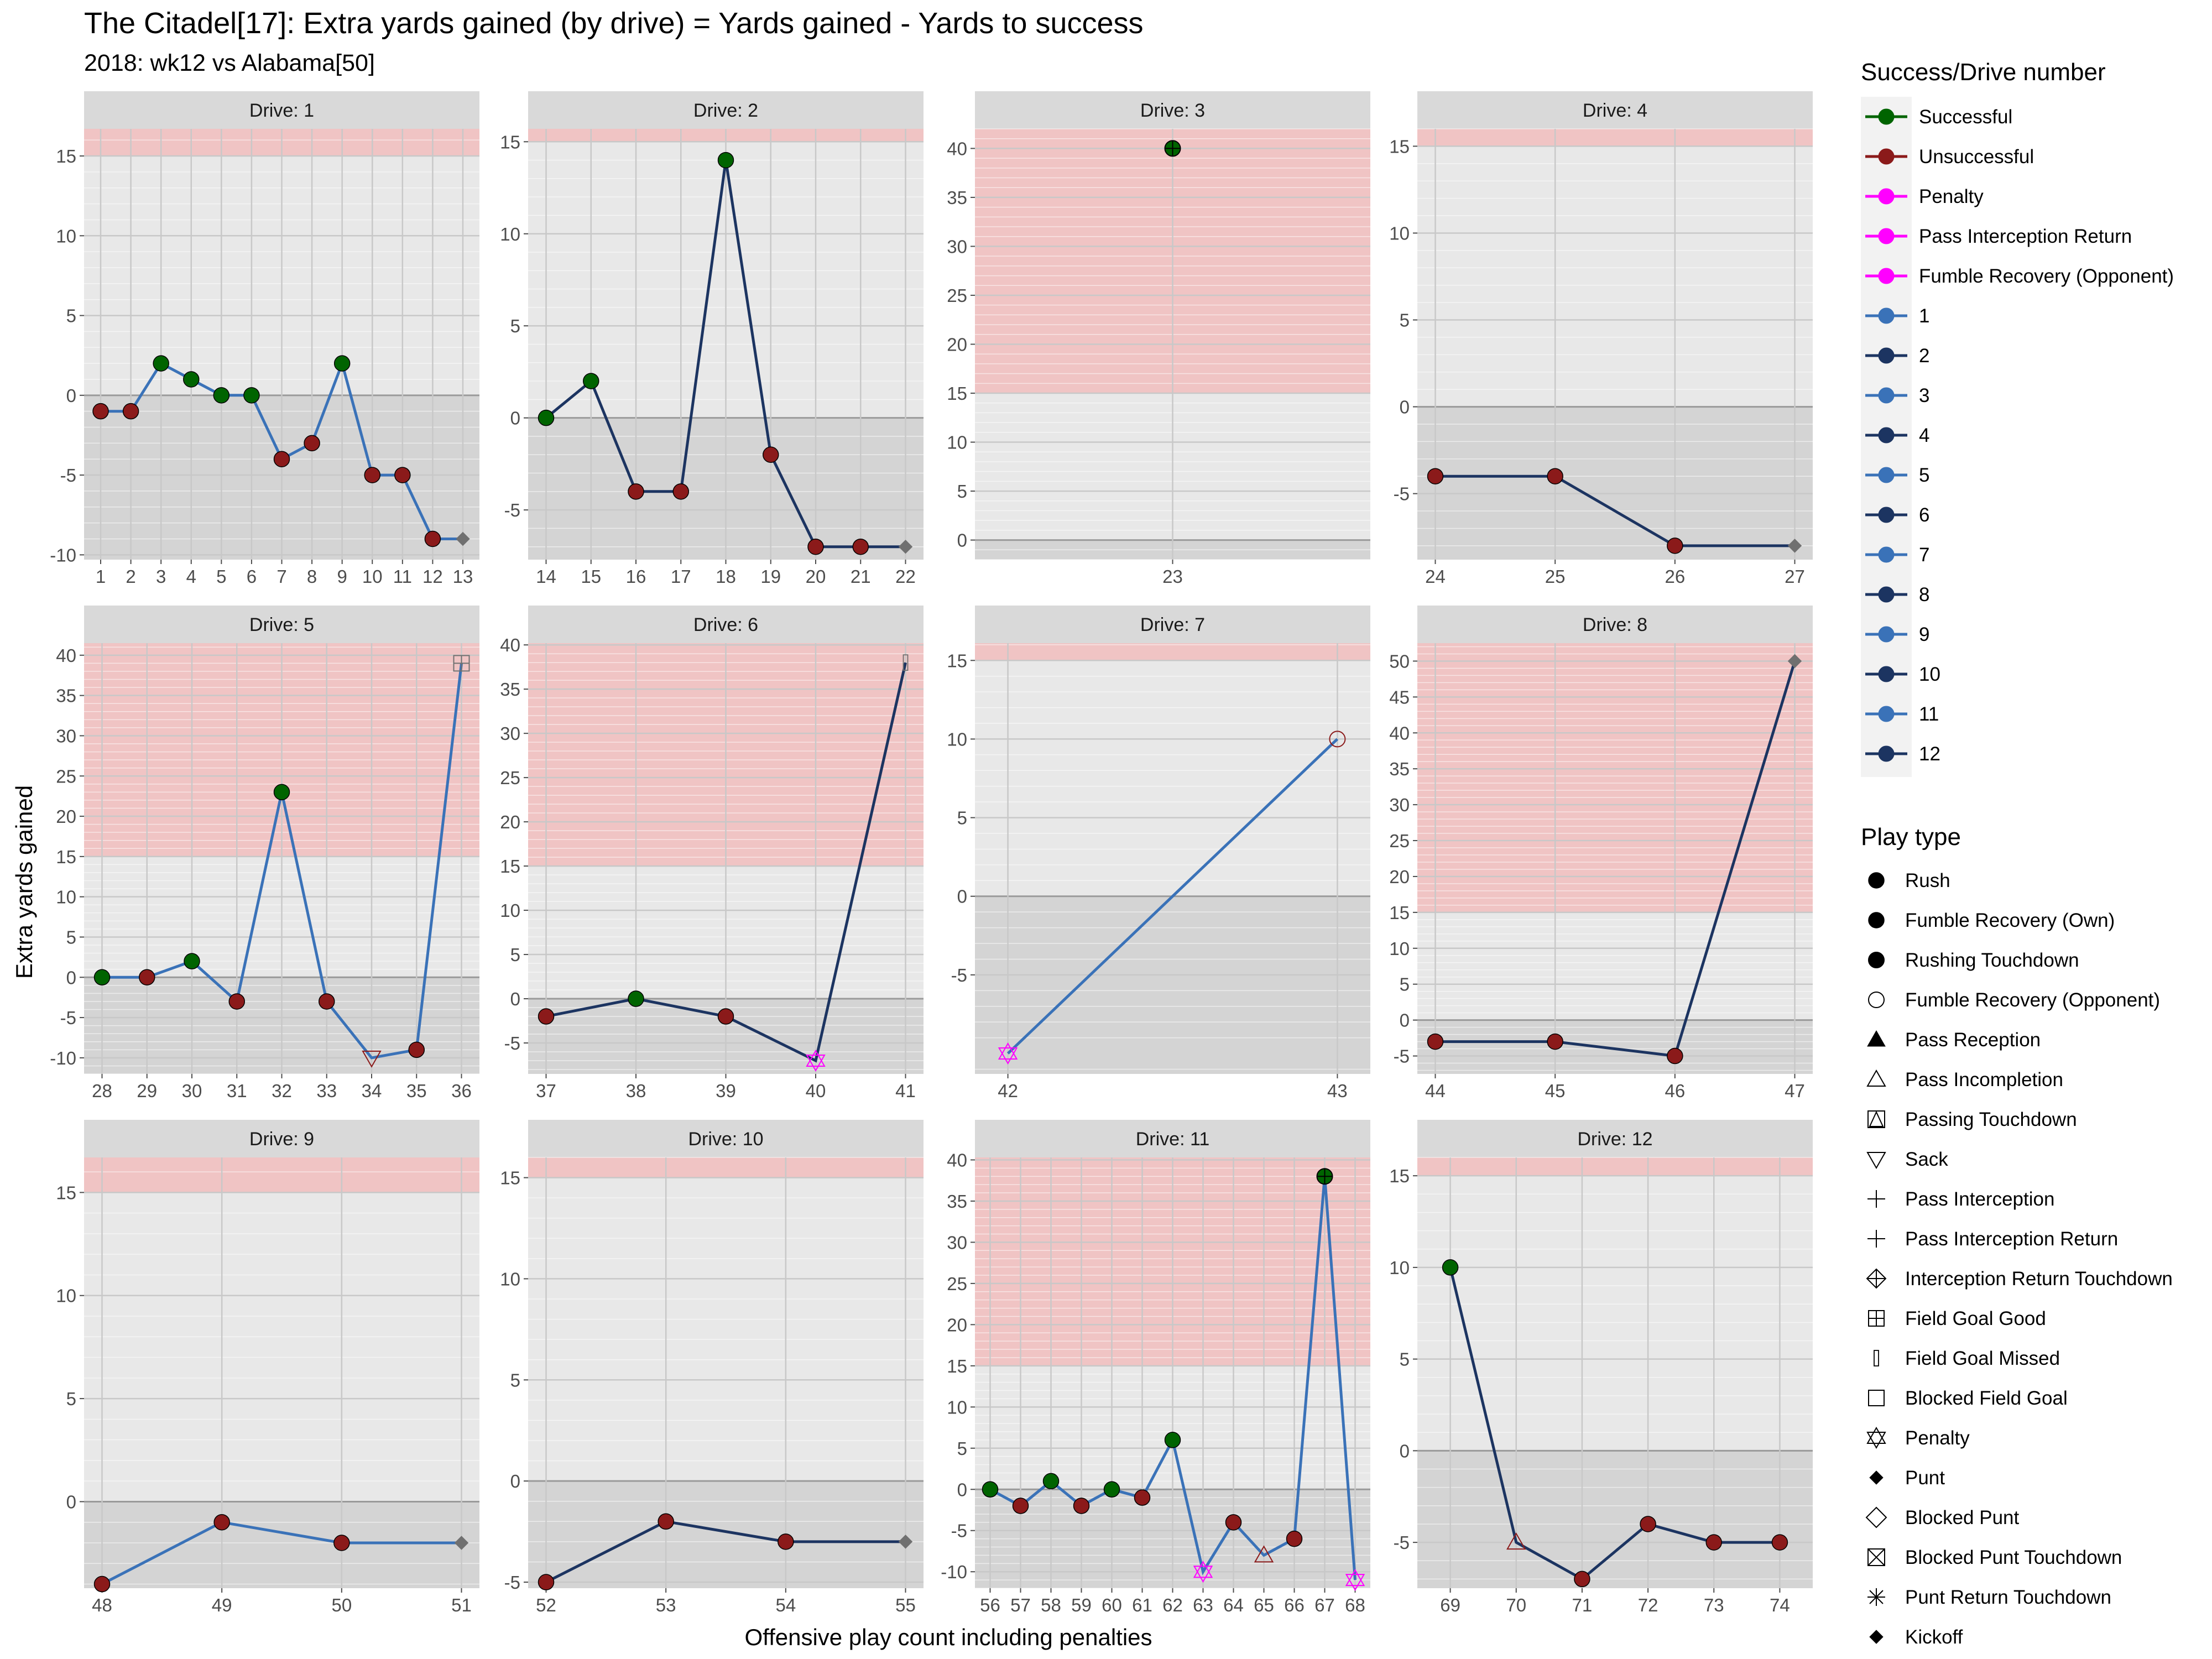 Image resolution: width=2212 pixels, height=1659 pixels. Describe the element at coordinates (221, 576) in the screenshot. I see `x-tick-label: 5` at that location.